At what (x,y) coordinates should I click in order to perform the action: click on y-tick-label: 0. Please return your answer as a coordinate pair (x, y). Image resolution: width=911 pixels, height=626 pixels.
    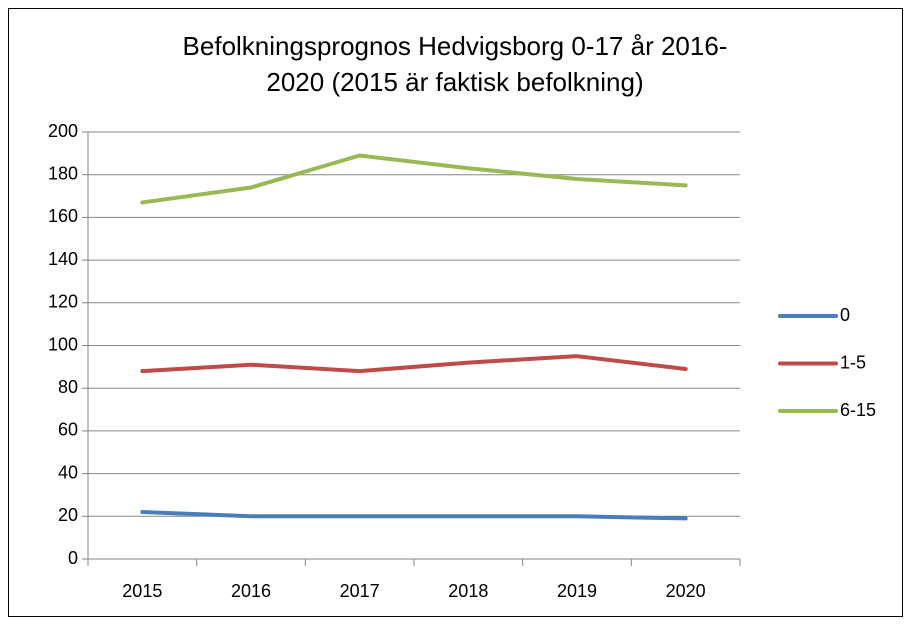
    Looking at the image, I should click on (73, 558).